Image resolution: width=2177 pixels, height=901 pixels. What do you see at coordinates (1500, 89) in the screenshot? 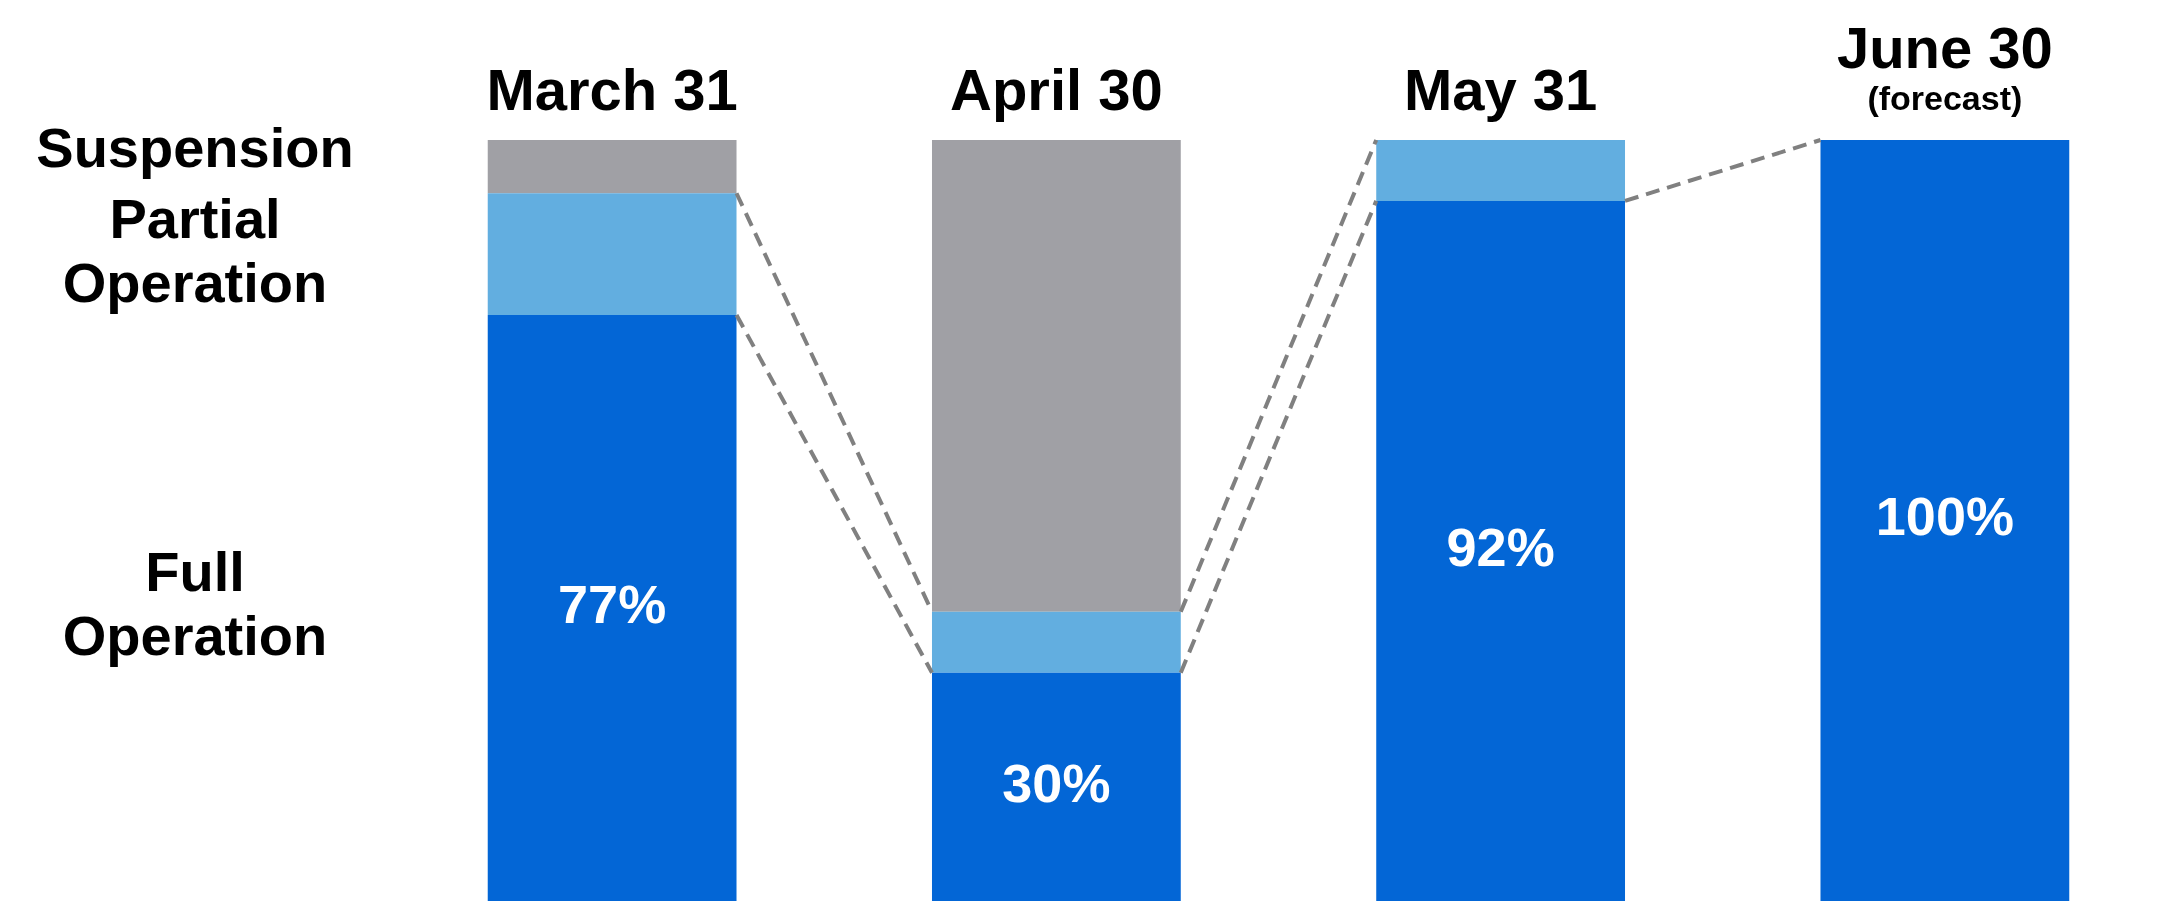
I see `x-tick-label: May 31` at bounding box center [1500, 89].